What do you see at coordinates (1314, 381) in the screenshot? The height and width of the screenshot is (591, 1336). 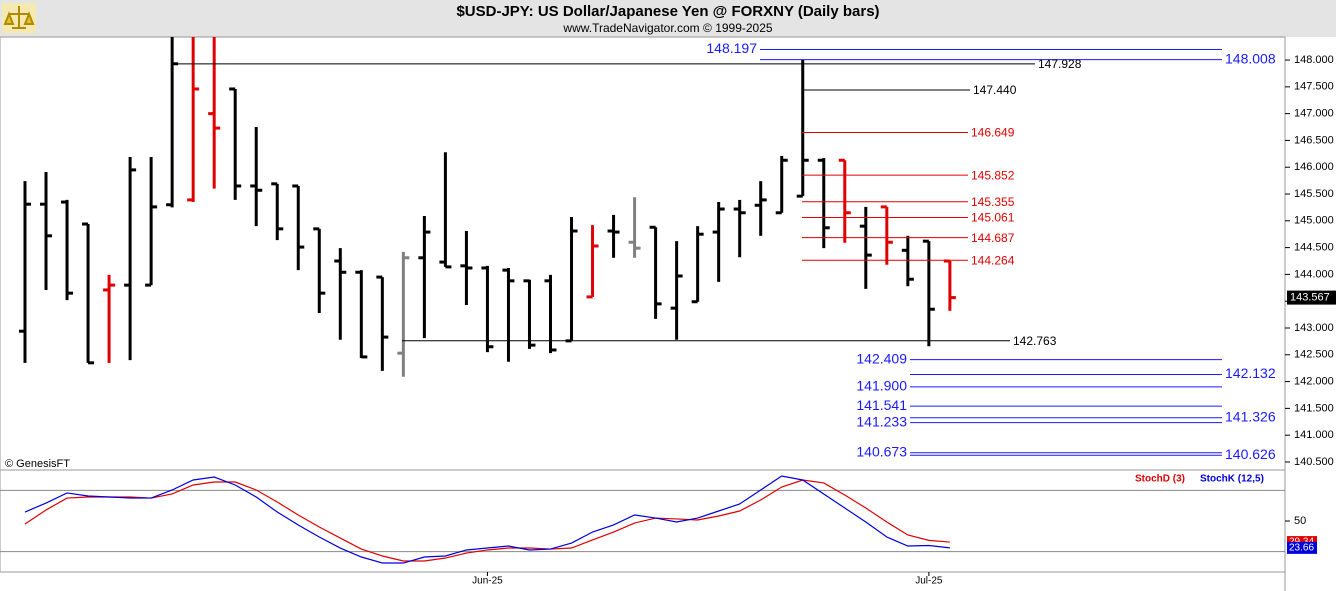 I see `y-tick-label: 142.000` at bounding box center [1314, 381].